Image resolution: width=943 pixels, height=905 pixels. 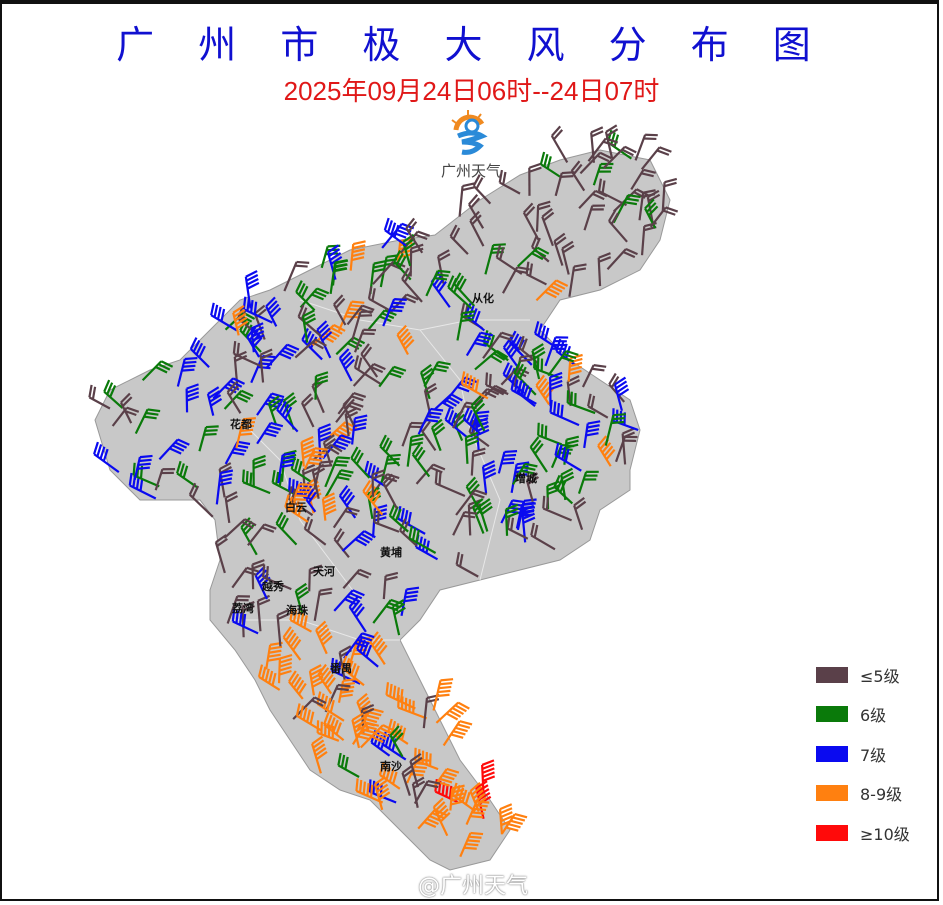 What do you see at coordinates (483, 298) in the screenshot?
I see `district-label-conghua: 从化` at bounding box center [483, 298].